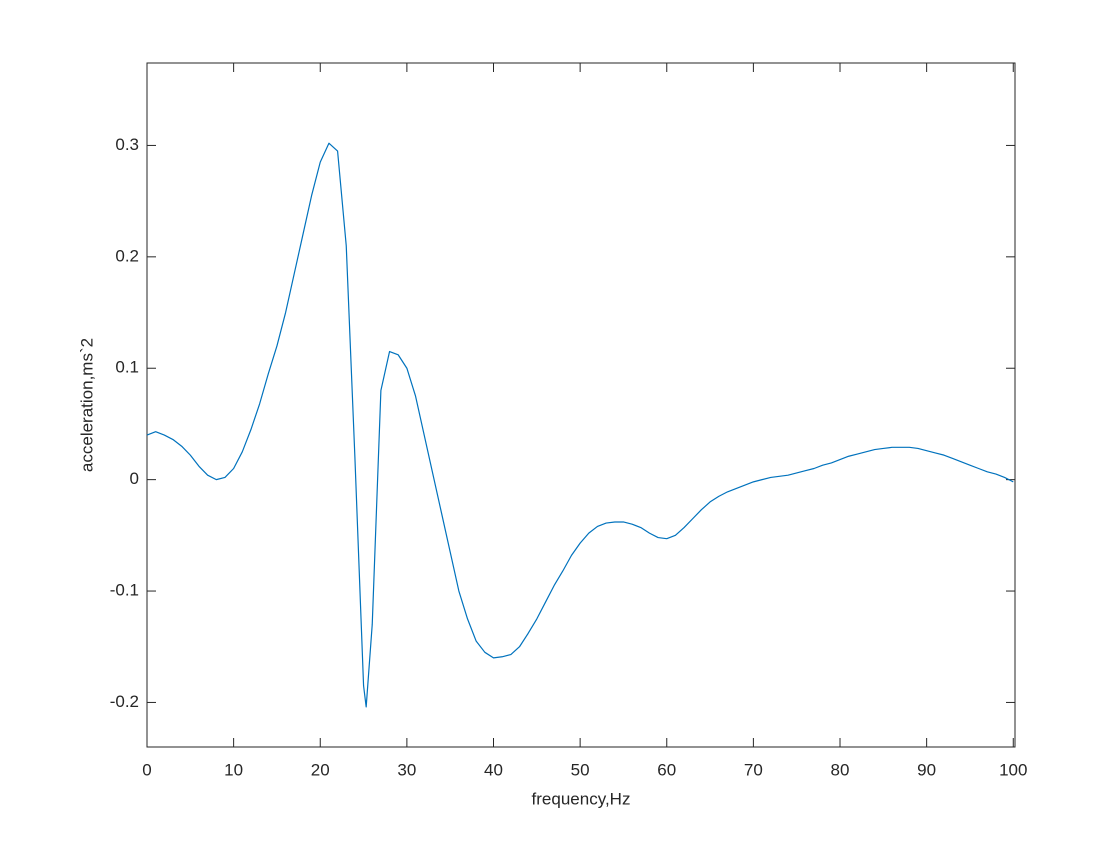 The width and height of the screenshot is (1120, 845). I want to click on x-tick-label: 40, so click(493, 769).